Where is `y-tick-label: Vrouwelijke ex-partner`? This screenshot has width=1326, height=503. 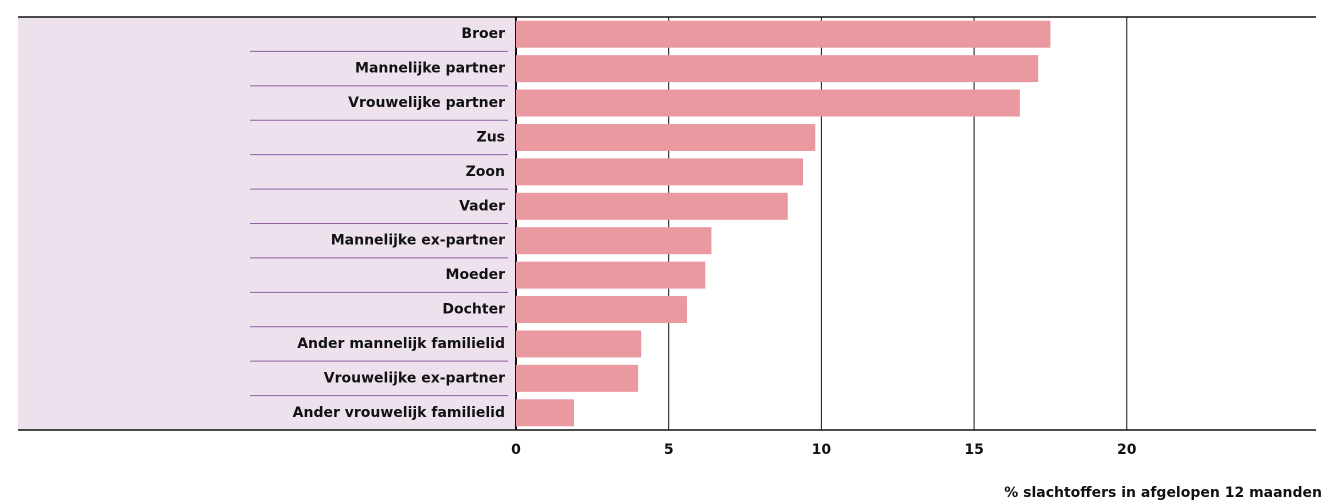 y-tick-label: Vrouwelijke ex-partner is located at coordinates (414, 378).